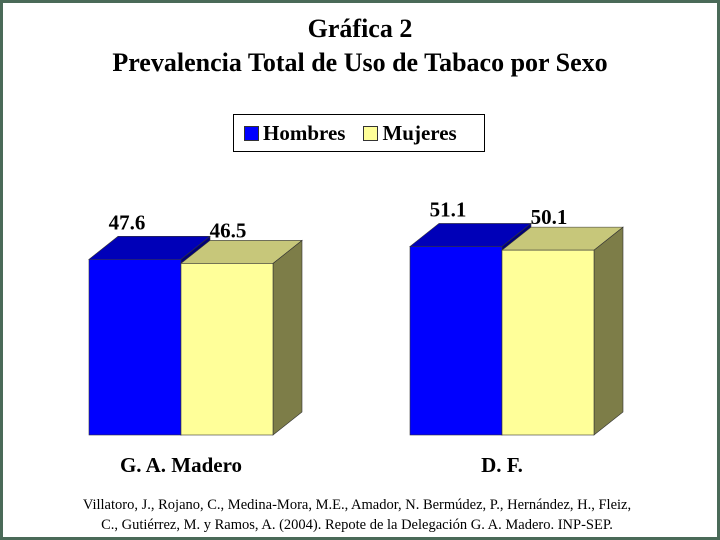 This screenshot has width=720, height=540. What do you see at coordinates (359, 133) in the screenshot?
I see `legend: Hombres Mujeres` at bounding box center [359, 133].